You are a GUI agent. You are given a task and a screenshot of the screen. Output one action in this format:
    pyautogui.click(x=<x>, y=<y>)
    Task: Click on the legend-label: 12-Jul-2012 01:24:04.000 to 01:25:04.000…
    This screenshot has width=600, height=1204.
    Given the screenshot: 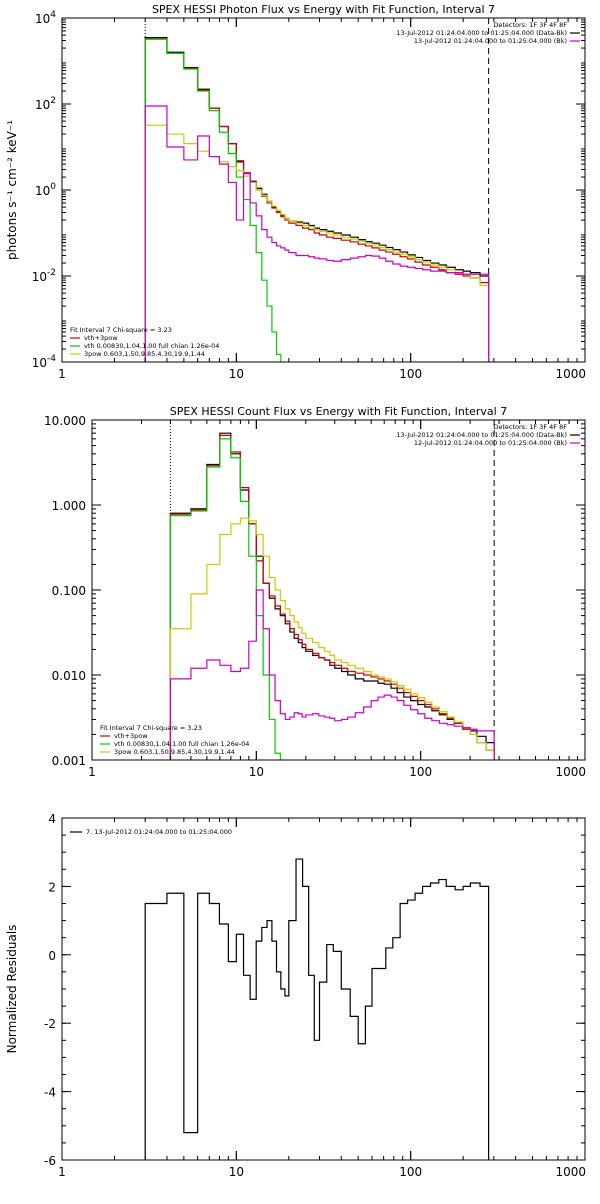 What is the action you would take?
    pyautogui.click(x=490, y=443)
    